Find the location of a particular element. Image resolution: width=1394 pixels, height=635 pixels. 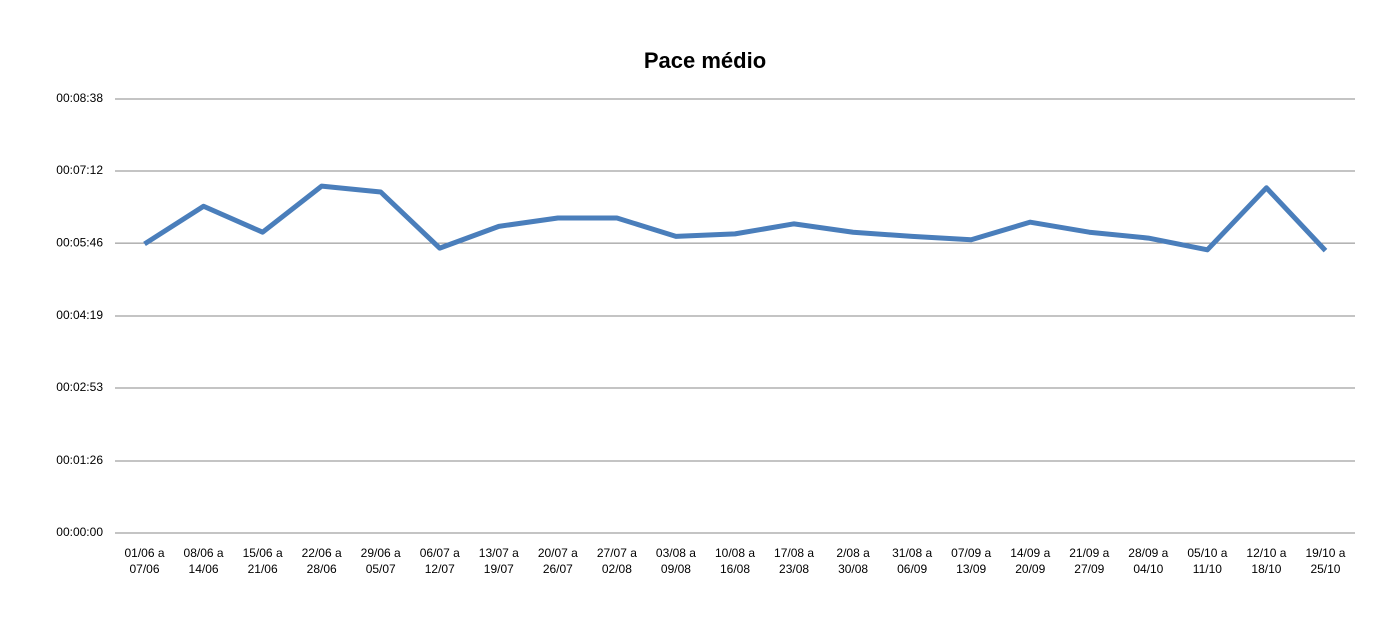

x-tick-label: 20/07 a 26/07 is located at coordinates (557, 561).